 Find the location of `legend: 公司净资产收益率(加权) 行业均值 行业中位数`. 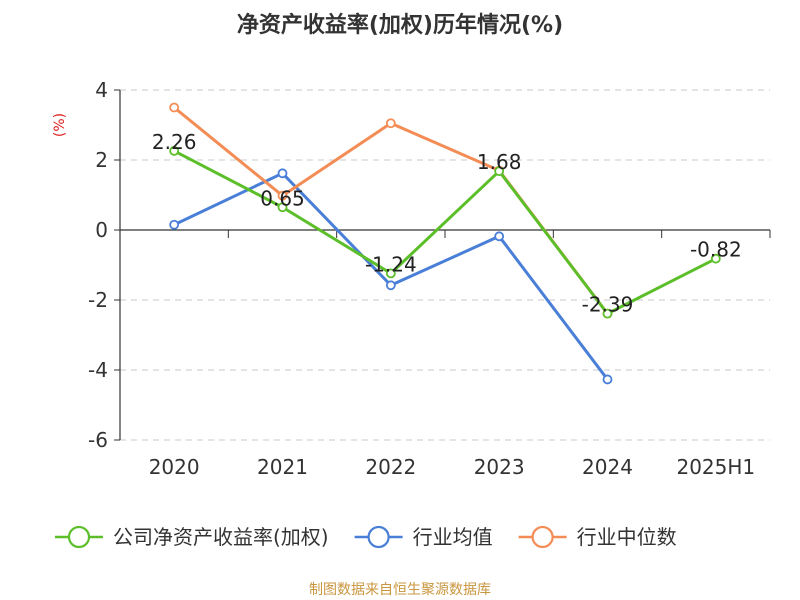

legend: 公司净资产收益率(加权) 行业均值 行业中位数 is located at coordinates (366, 537).